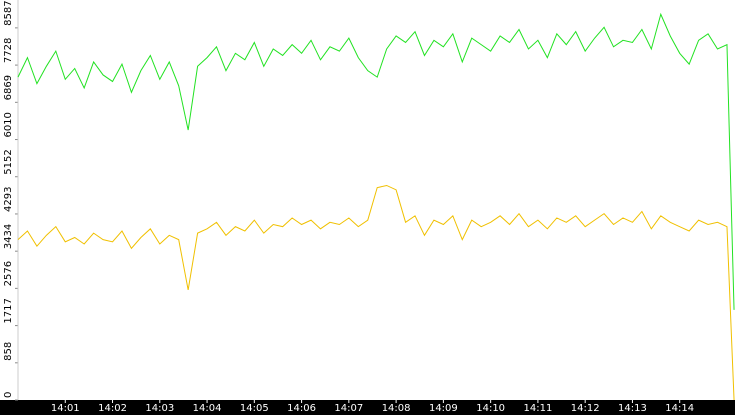 The image size is (735, 415). Describe the element at coordinates (159, 408) in the screenshot. I see `x-tick-label: 14:03` at that location.